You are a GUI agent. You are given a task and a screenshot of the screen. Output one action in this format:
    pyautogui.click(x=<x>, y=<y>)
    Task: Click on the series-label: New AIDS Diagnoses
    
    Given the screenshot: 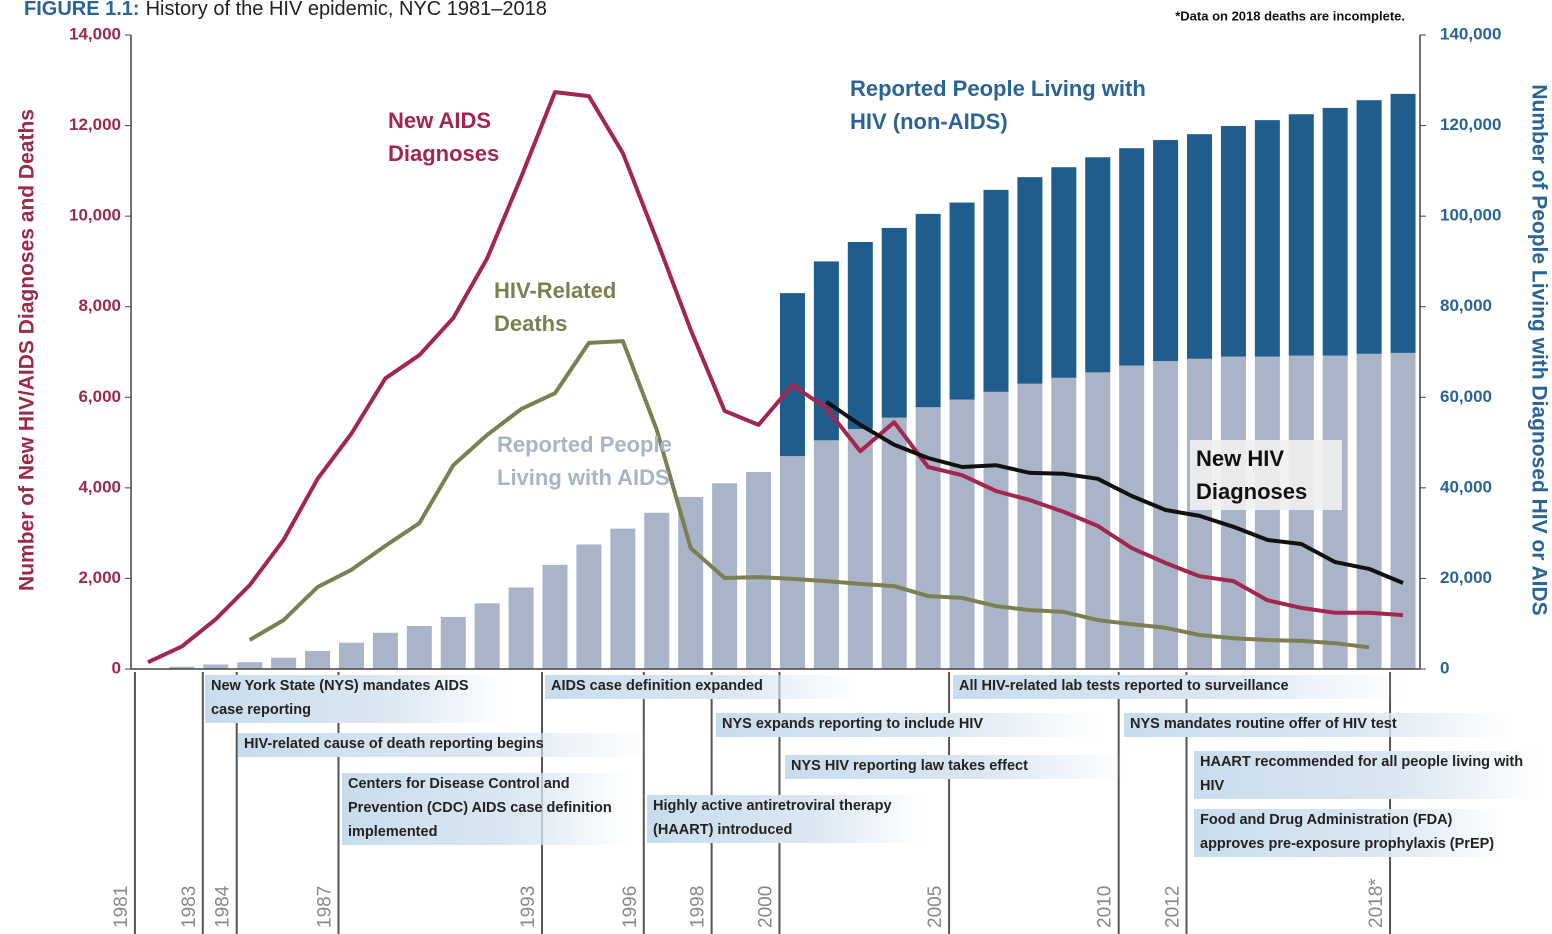 What is the action you would take?
    pyautogui.click(x=444, y=137)
    